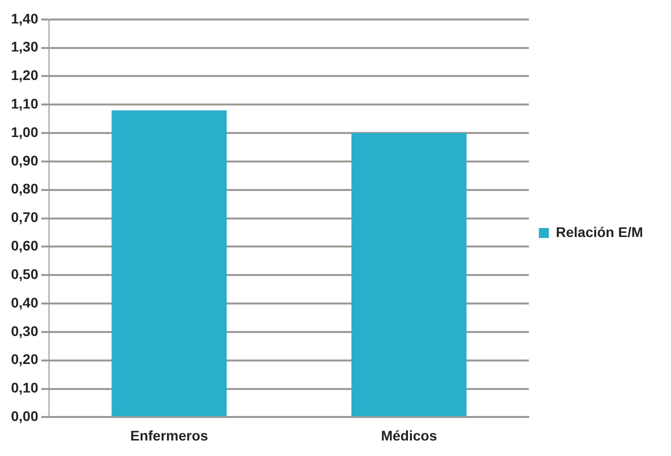  What do you see at coordinates (24, 104) in the screenshot?
I see `y-tick-label: 1,10` at bounding box center [24, 104].